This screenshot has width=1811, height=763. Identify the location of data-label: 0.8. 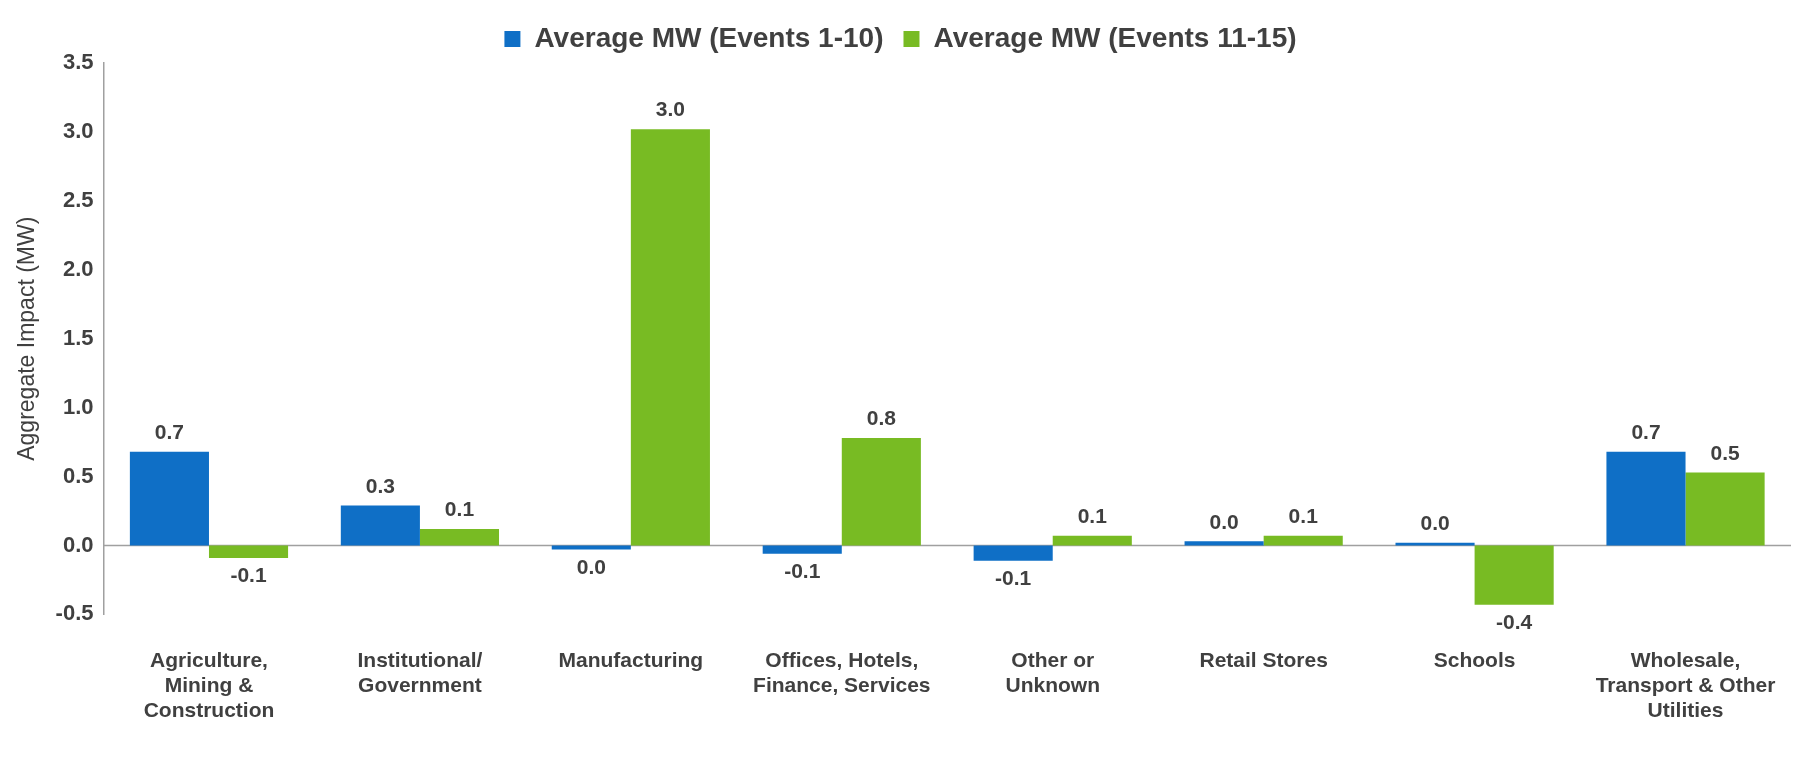
(881, 418).